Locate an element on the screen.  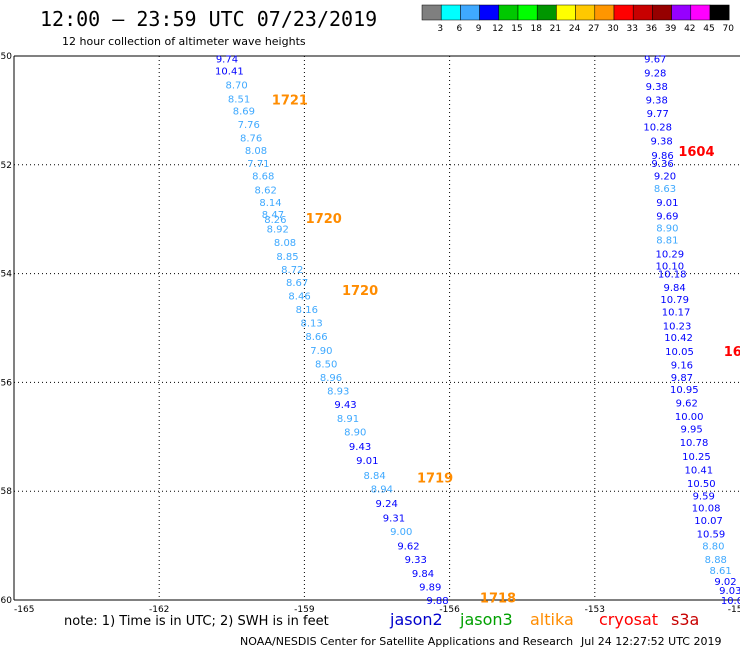
colorbar-label: 42 is located at coordinates (689, 29).